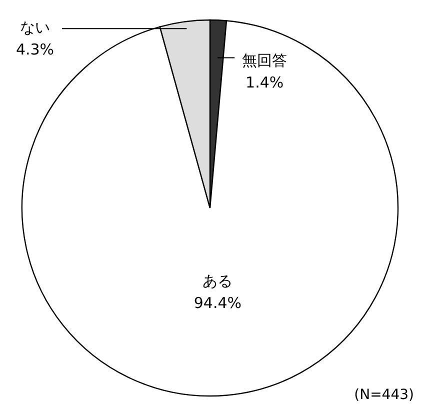 This screenshot has width=426, height=407. What do you see at coordinates (35, 49) in the screenshot?
I see `data-label: 4.3%` at bounding box center [35, 49].